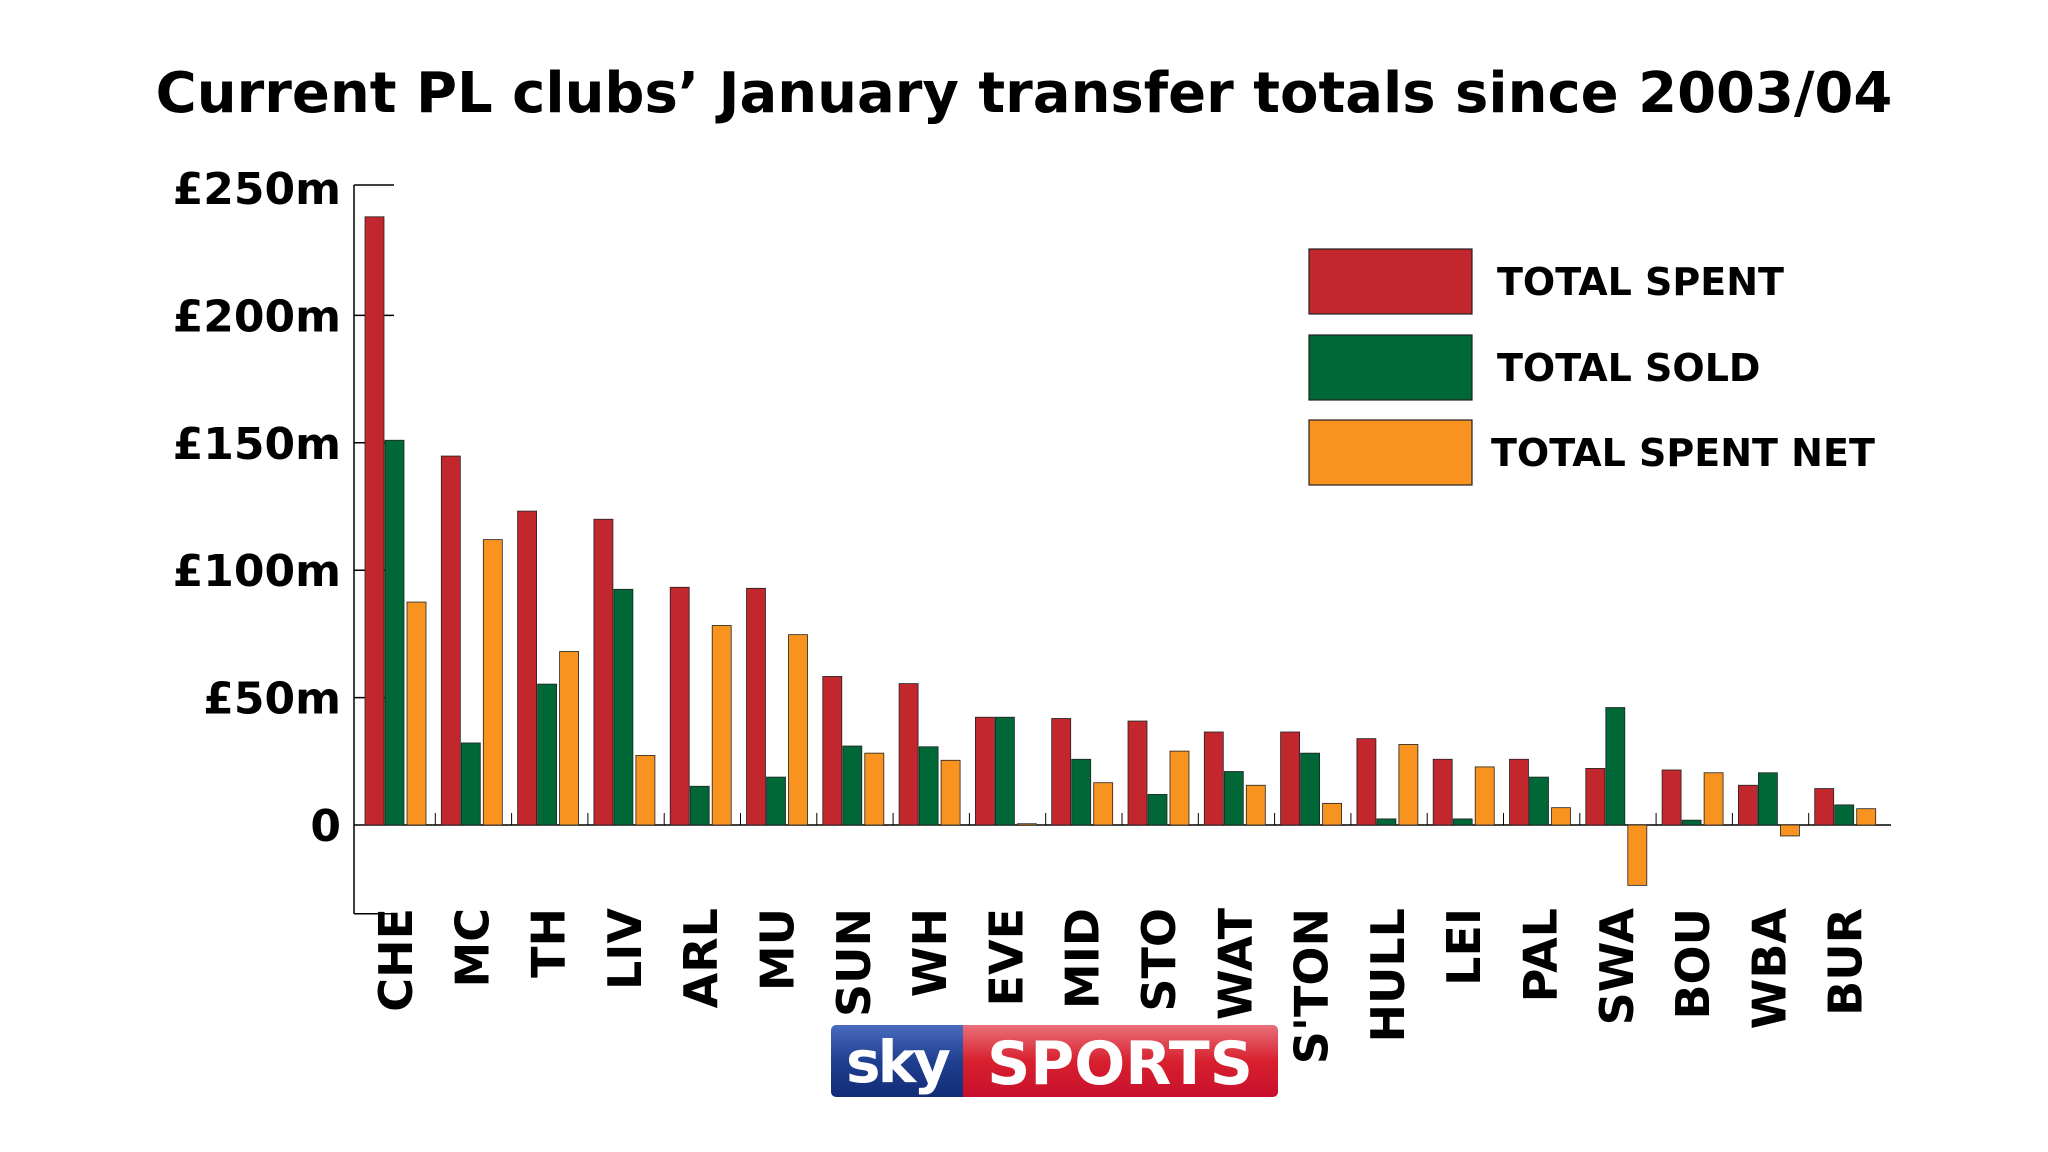 The height and width of the screenshot is (1152, 2048). I want to click on y-tick-label: £200m, so click(257, 316).